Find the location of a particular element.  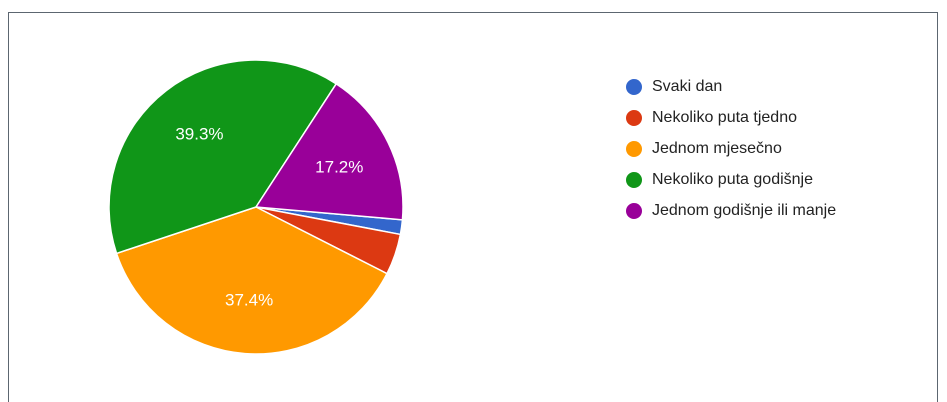

legend-item-2: Nekoliko puta tjedno is located at coordinates (731, 117).